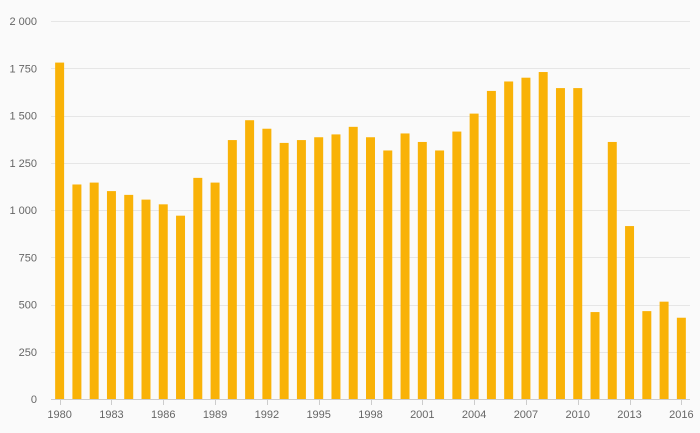 The width and height of the screenshot is (700, 433). Describe the element at coordinates (198, 288) in the screenshot. I see `bar-1988` at that location.